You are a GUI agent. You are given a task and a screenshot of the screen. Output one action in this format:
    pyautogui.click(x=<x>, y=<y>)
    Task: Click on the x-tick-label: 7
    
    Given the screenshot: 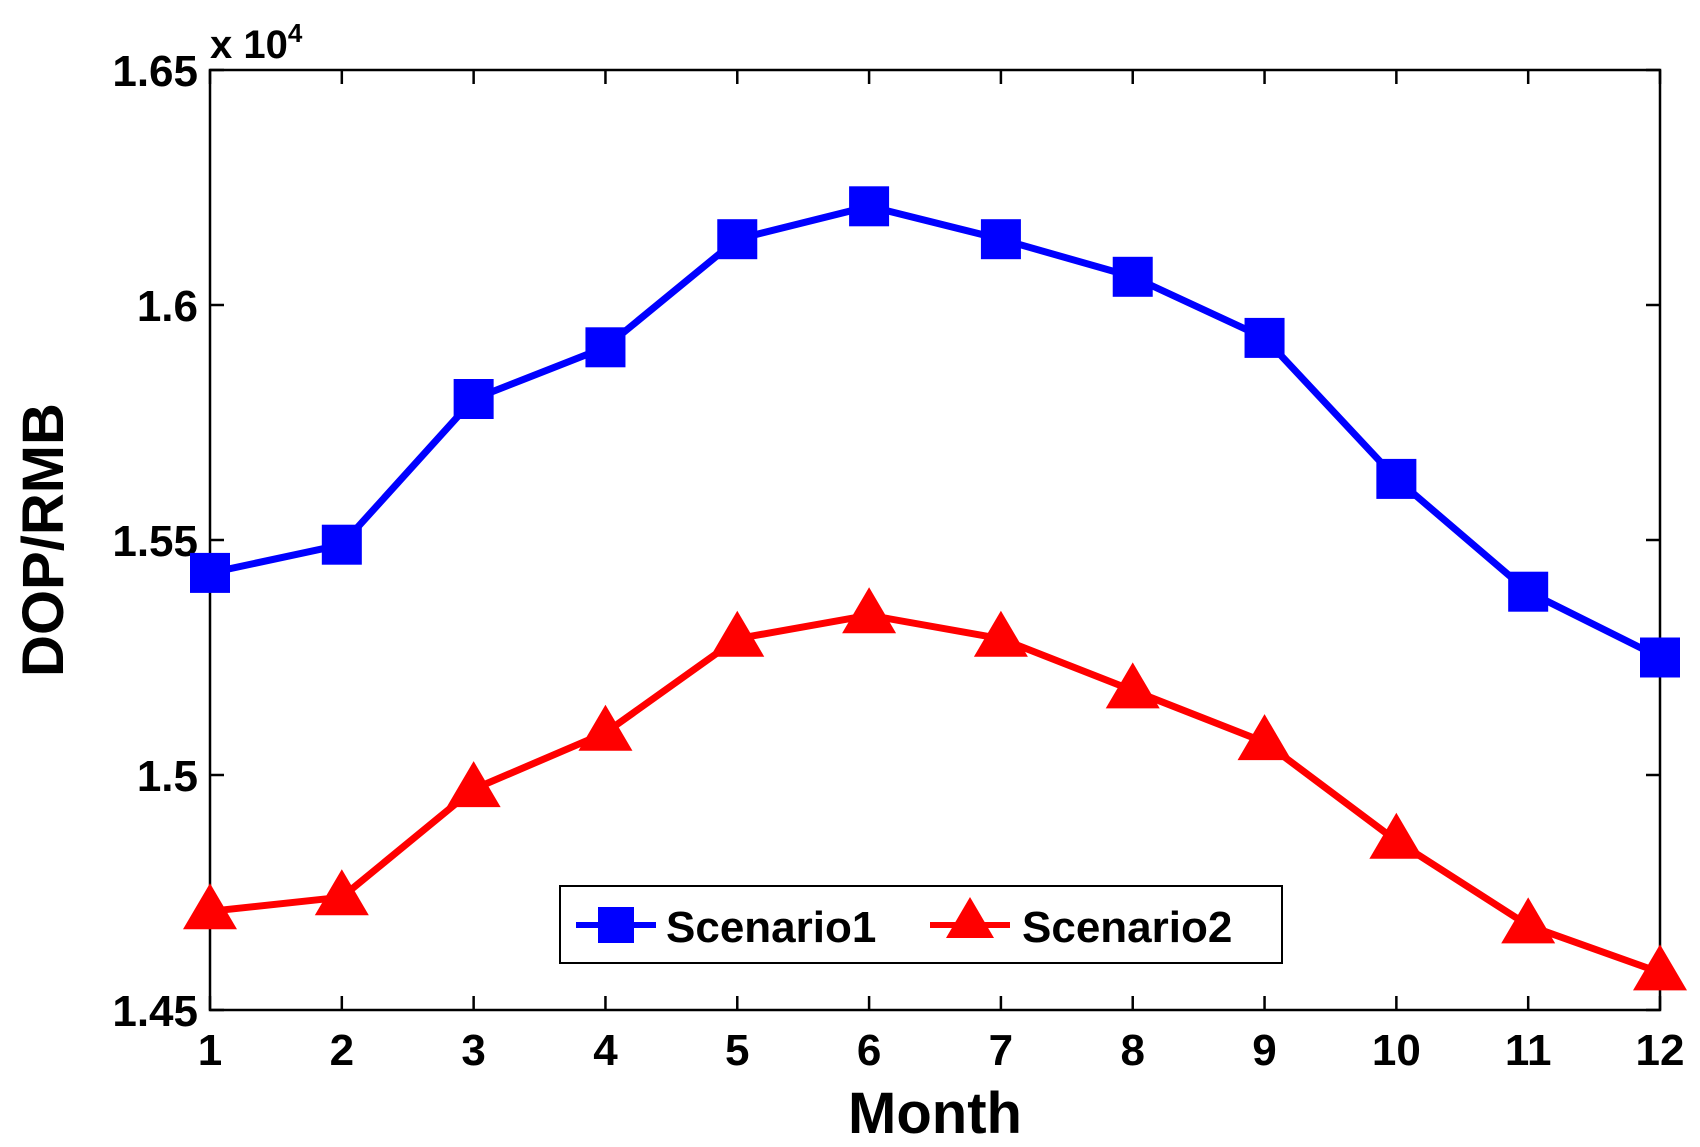 What is the action you would take?
    pyautogui.click(x=1001, y=1050)
    